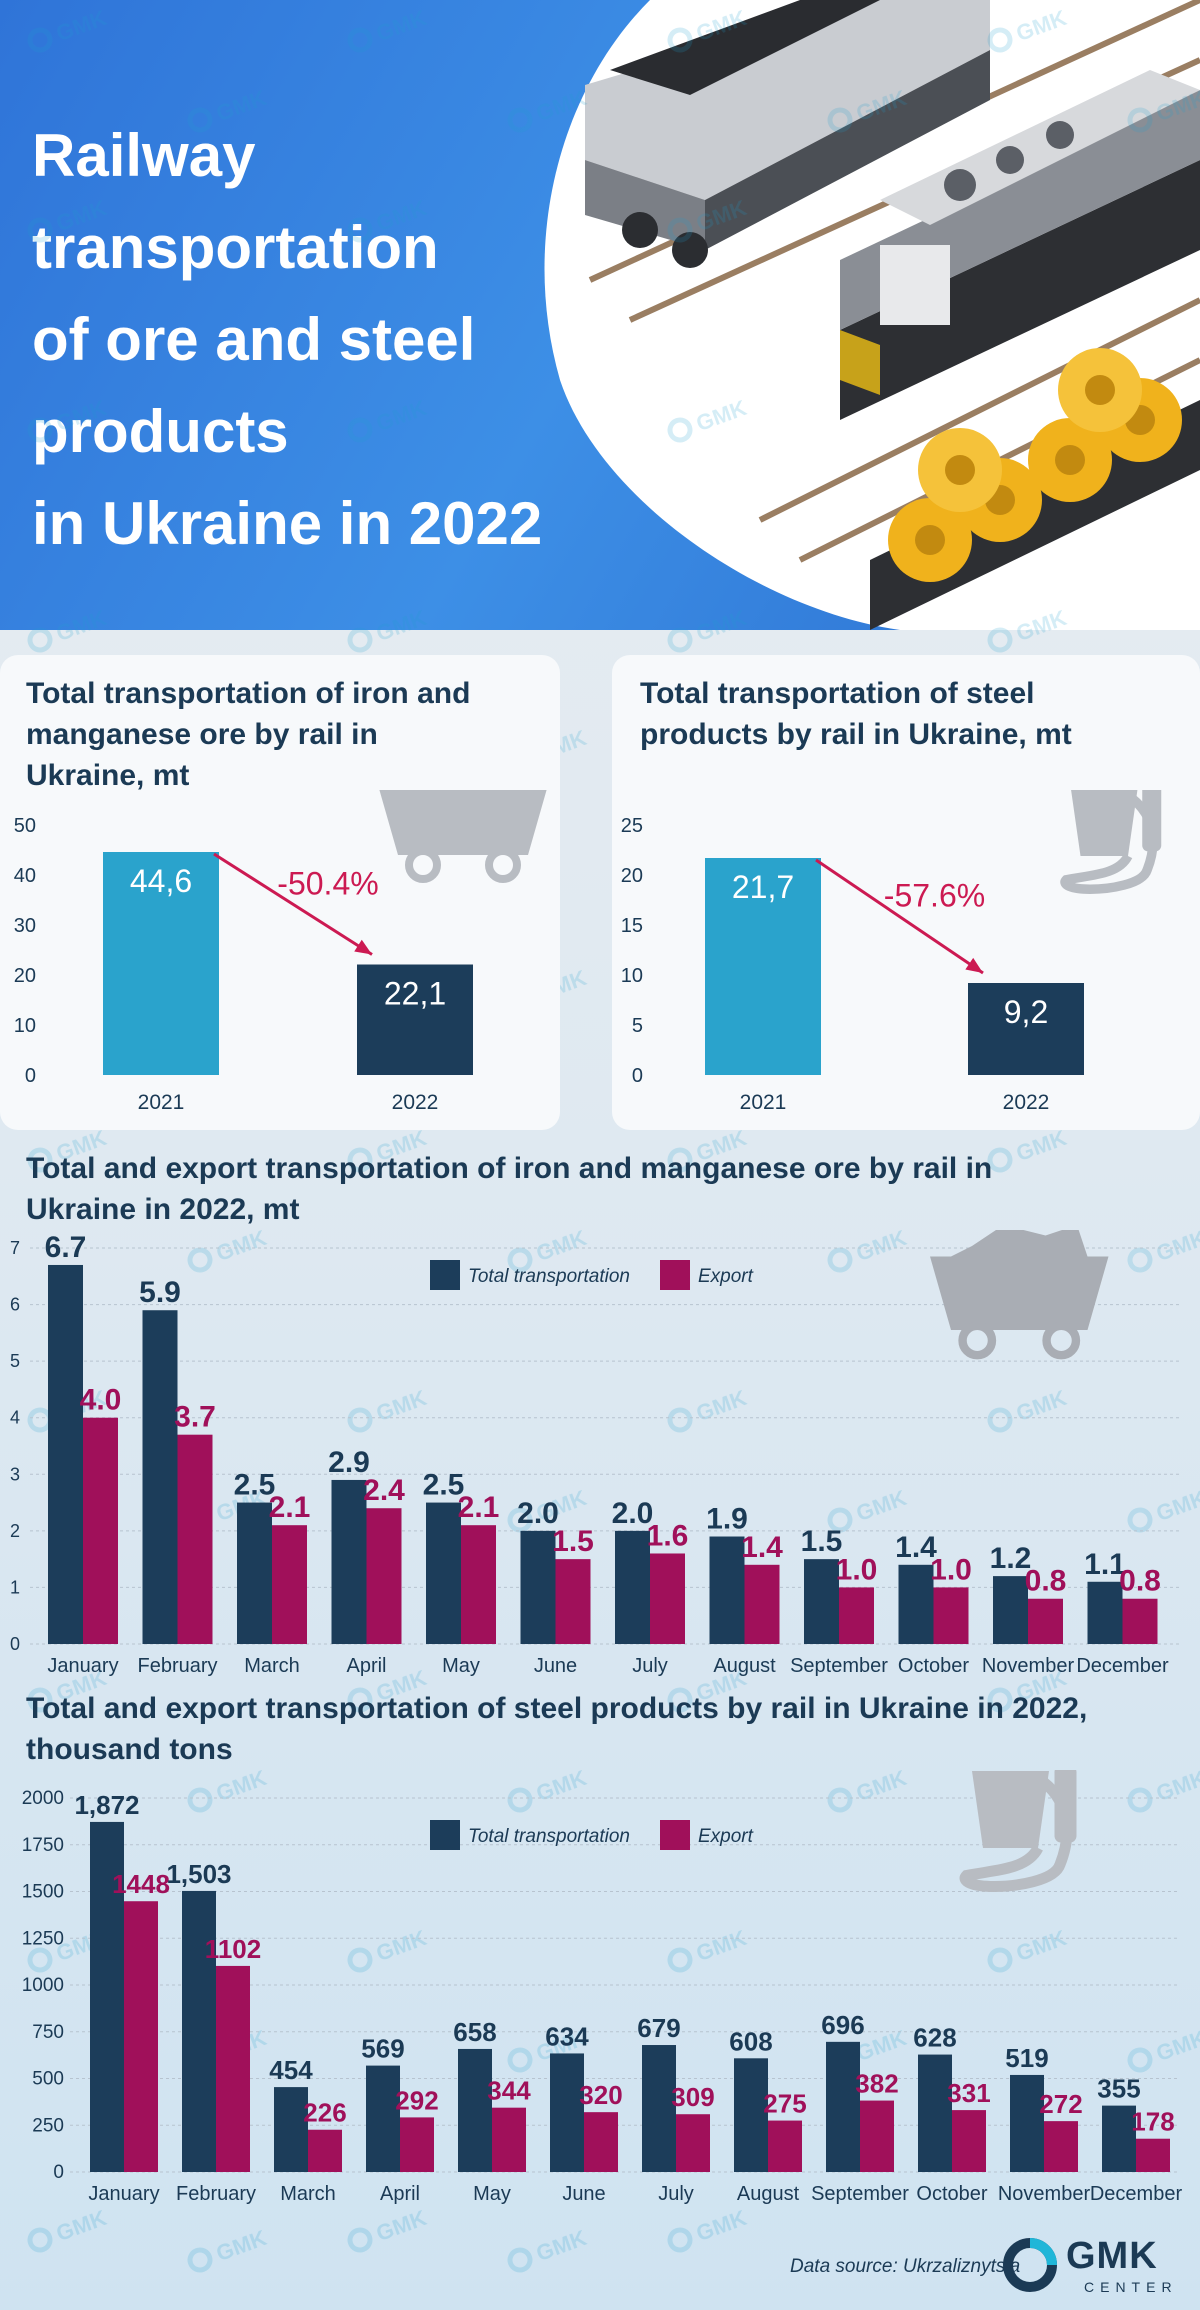  What do you see at coordinates (1018, 1831) in the screenshot?
I see `ladle-pouring-icon` at bounding box center [1018, 1831].